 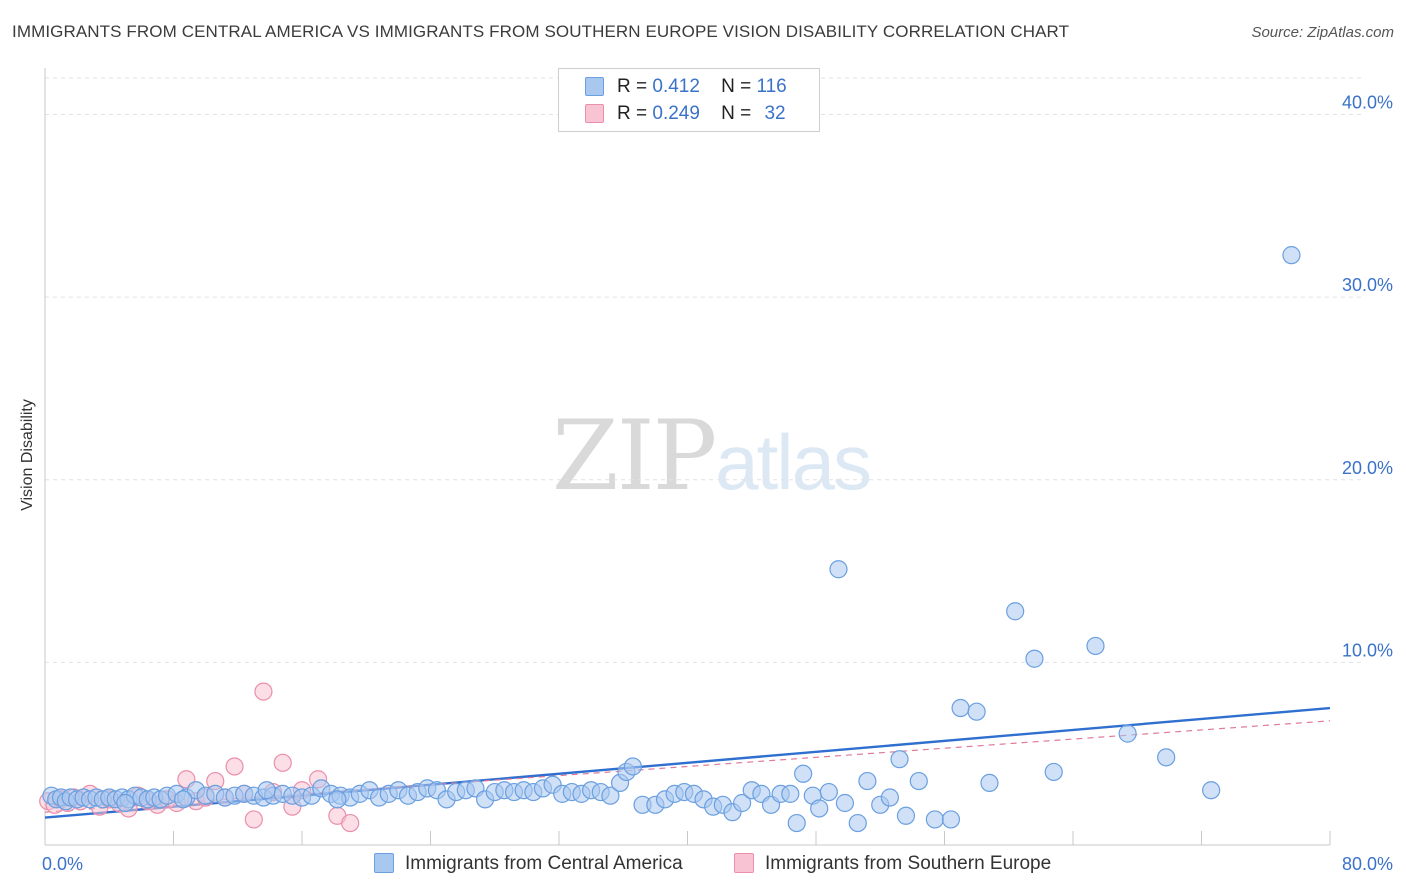 What do you see at coordinates (689, 100) in the screenshot?
I see `correlation-legend: R = 0.412 N = 116 R = 0.249 N = 32` at bounding box center [689, 100].